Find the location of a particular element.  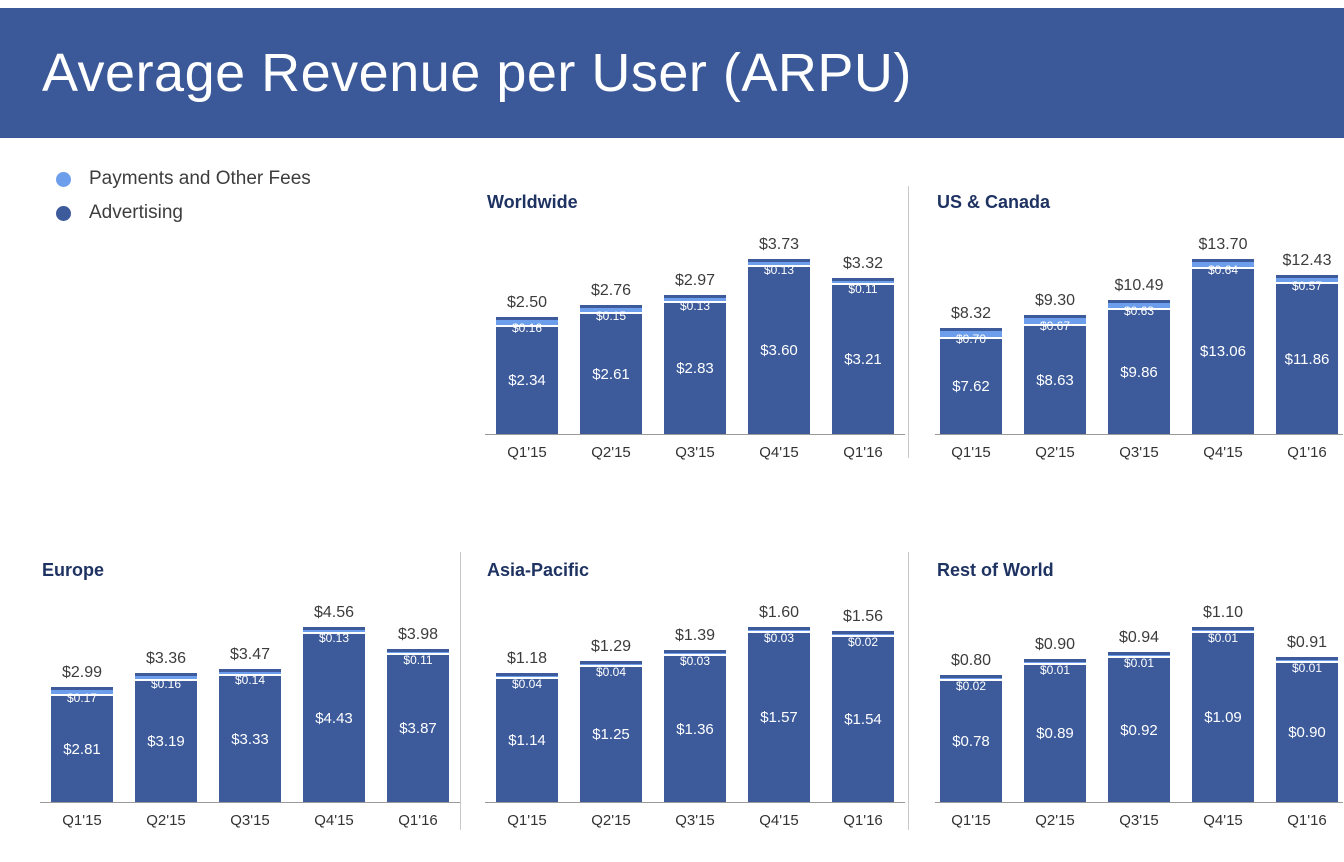

stacked-bar: $0.04 $1.14 is located at coordinates (527, 737).